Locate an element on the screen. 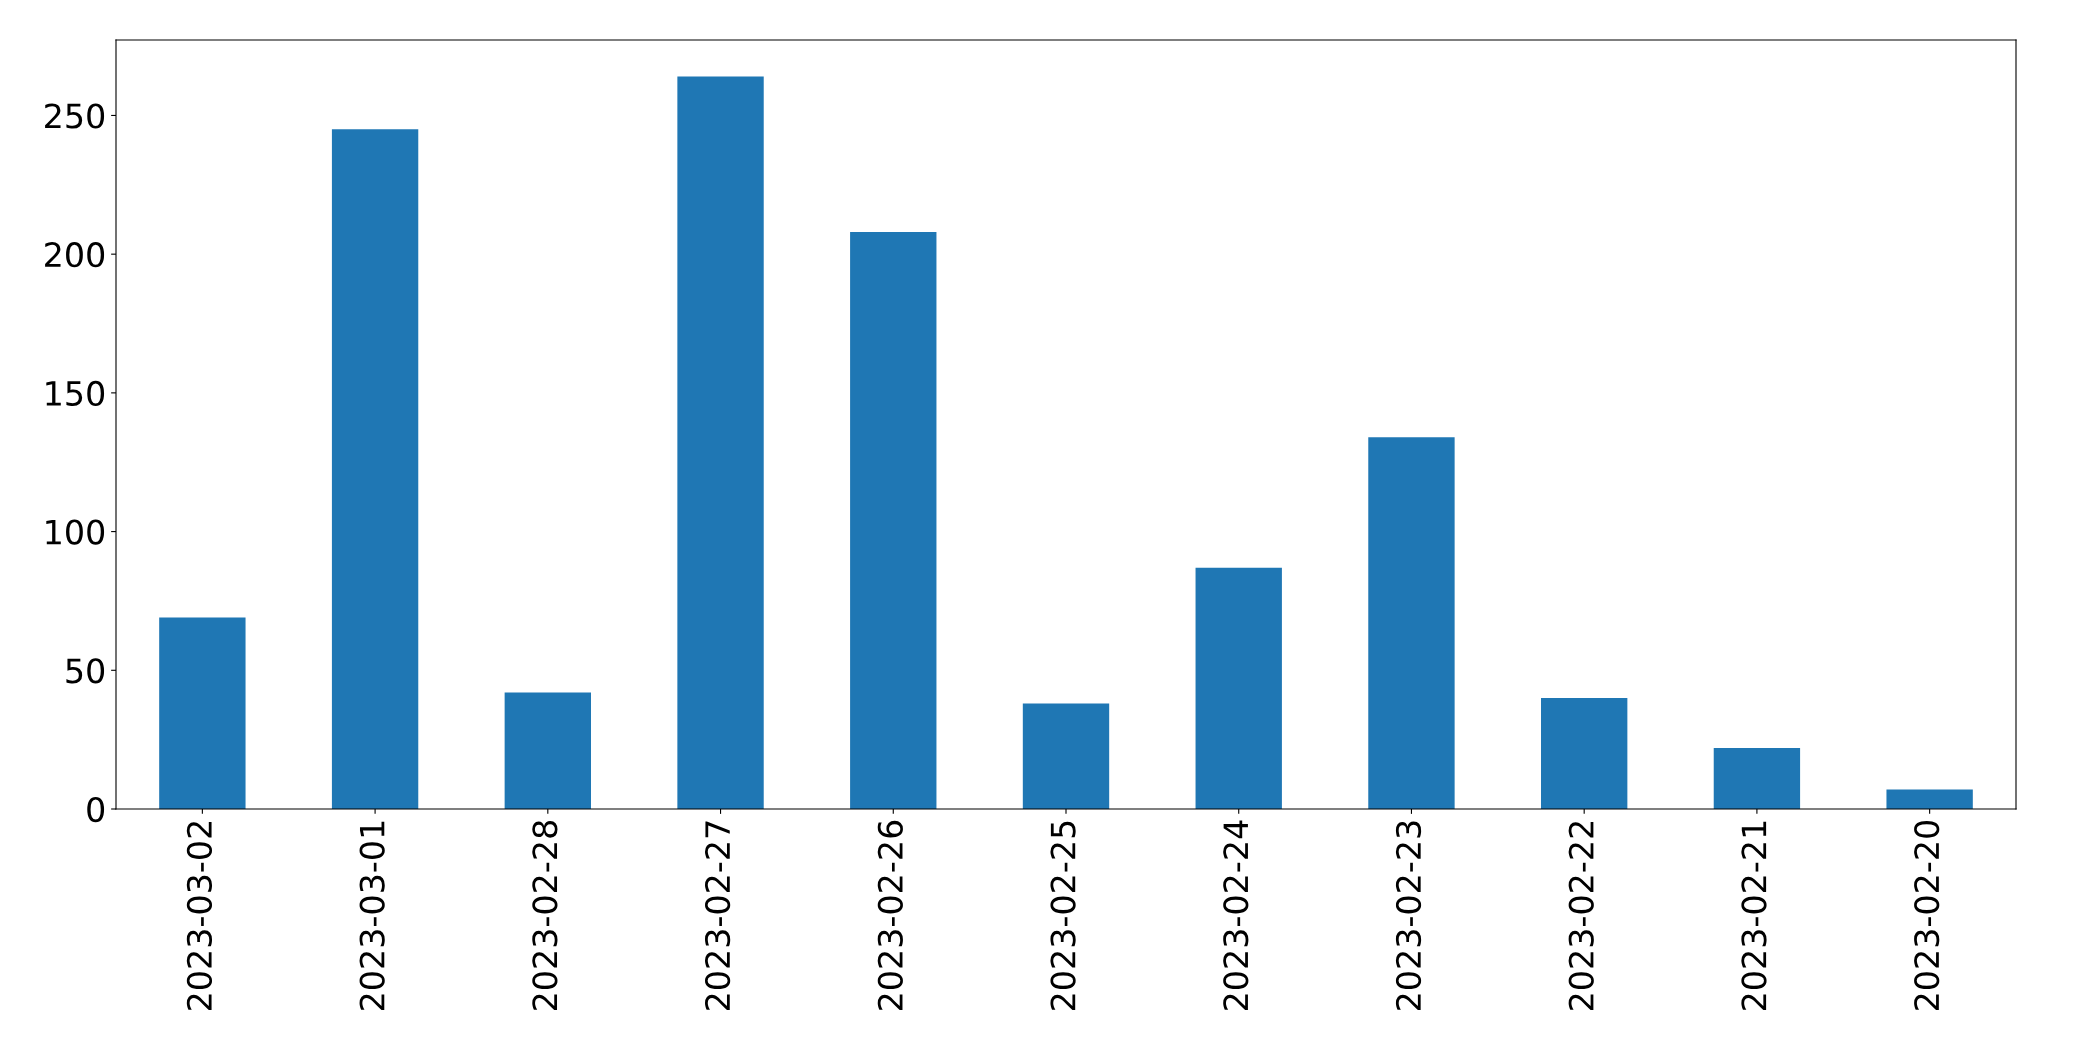 The height and width of the screenshot is (1061, 2093). y-tick-label: 150 is located at coordinates (75, 393).